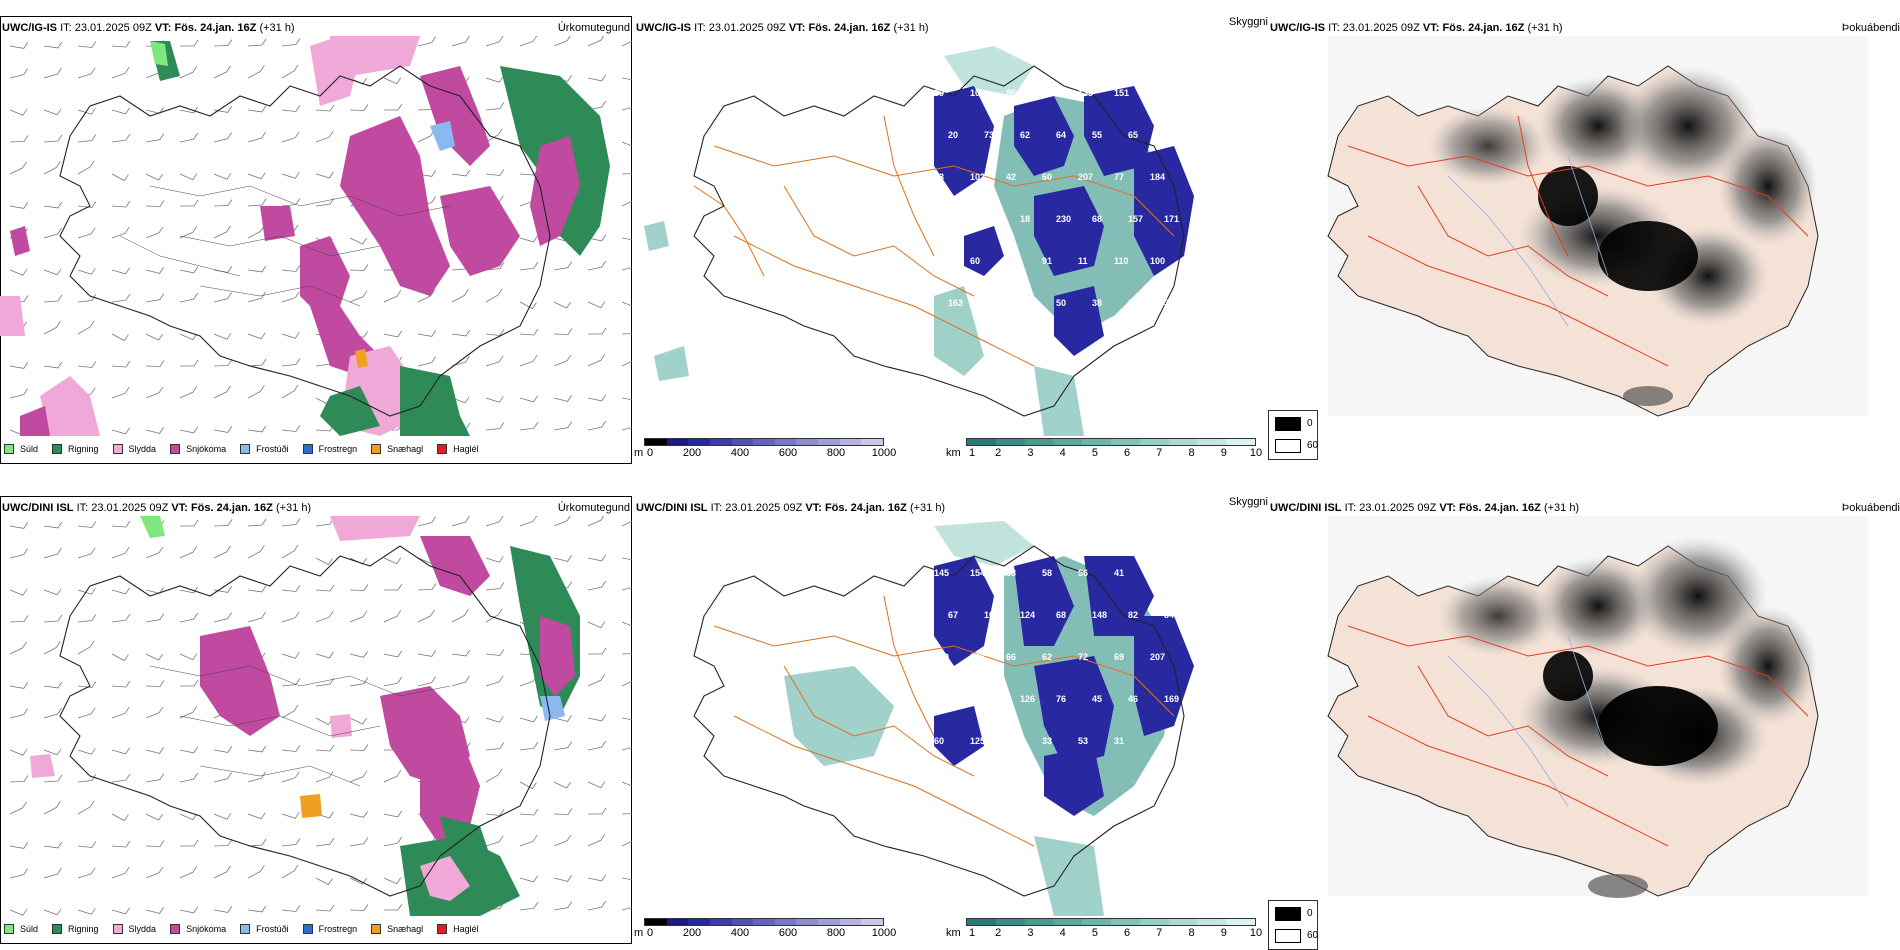  Describe the element at coordinates (953, 135) in the screenshot. I see `ceiling-label: 20` at that location.